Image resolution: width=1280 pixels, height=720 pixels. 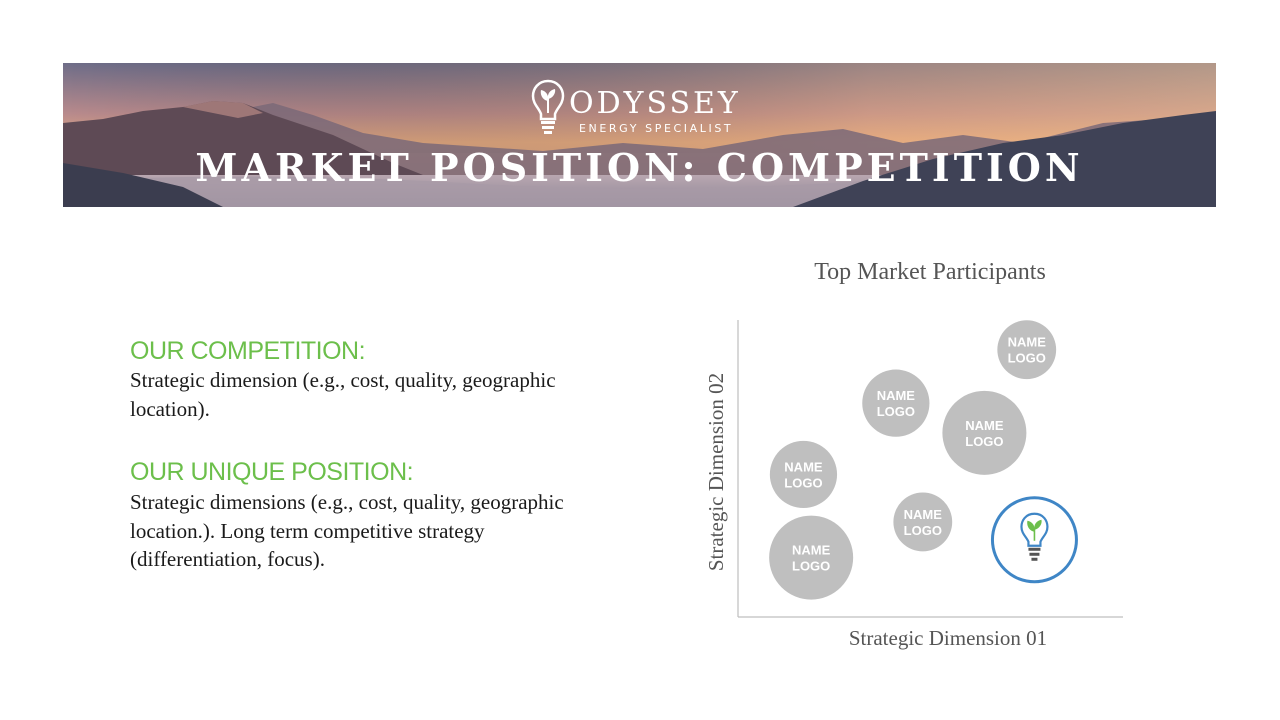 I want to click on competition-heading: OUR COMPETITION:, so click(x=248, y=351).